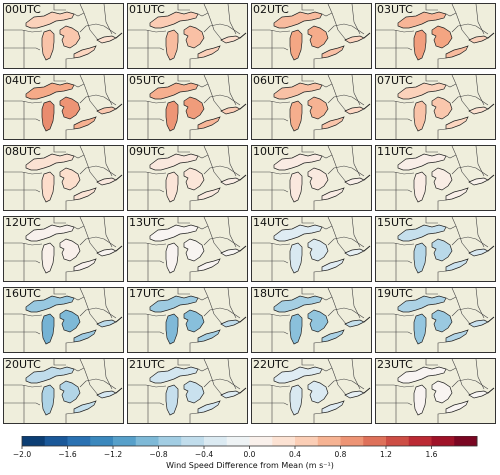 Image resolution: width=500 pixels, height=475 pixels. Describe the element at coordinates (147, 293) in the screenshot. I see `panel-time-label: 17UTC` at that location.